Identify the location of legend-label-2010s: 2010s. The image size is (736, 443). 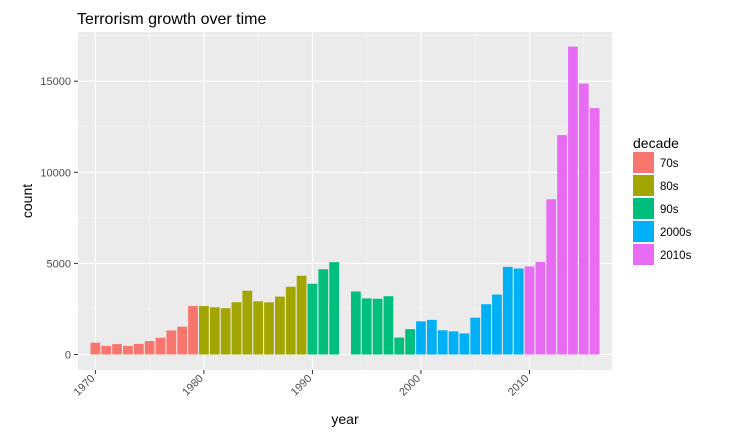
(676, 256).